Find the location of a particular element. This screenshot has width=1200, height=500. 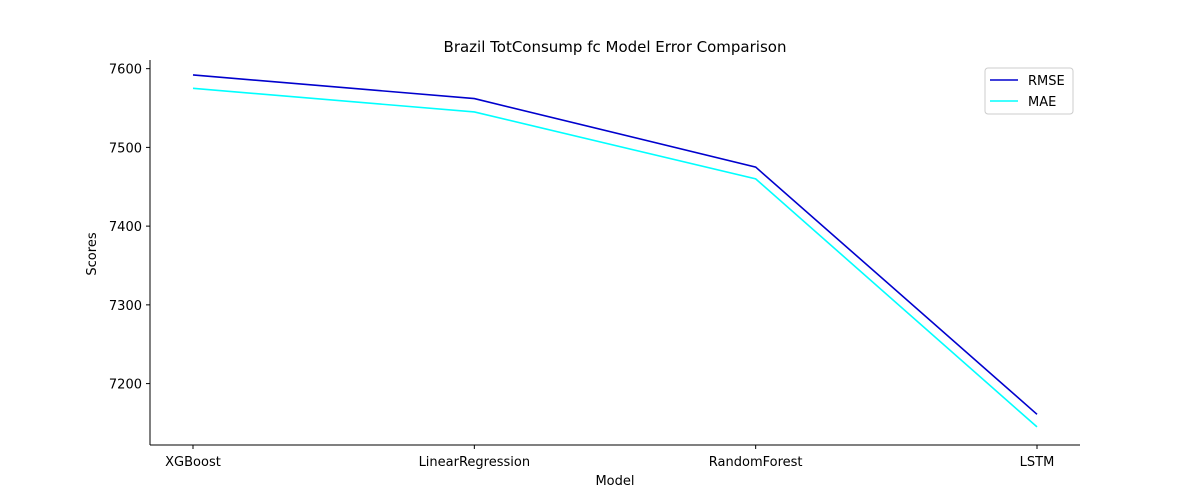

y-tick-label: 7200 is located at coordinates (125, 385).